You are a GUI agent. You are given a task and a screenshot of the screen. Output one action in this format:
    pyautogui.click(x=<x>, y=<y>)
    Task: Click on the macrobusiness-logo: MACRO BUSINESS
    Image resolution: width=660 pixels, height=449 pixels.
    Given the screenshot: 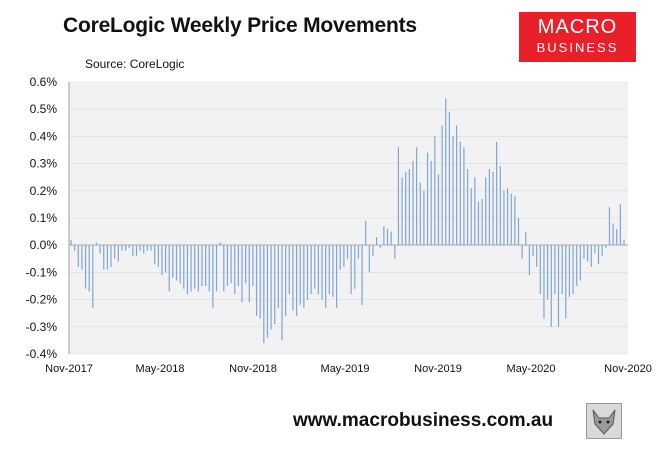 What is the action you would take?
    pyautogui.click(x=577, y=37)
    